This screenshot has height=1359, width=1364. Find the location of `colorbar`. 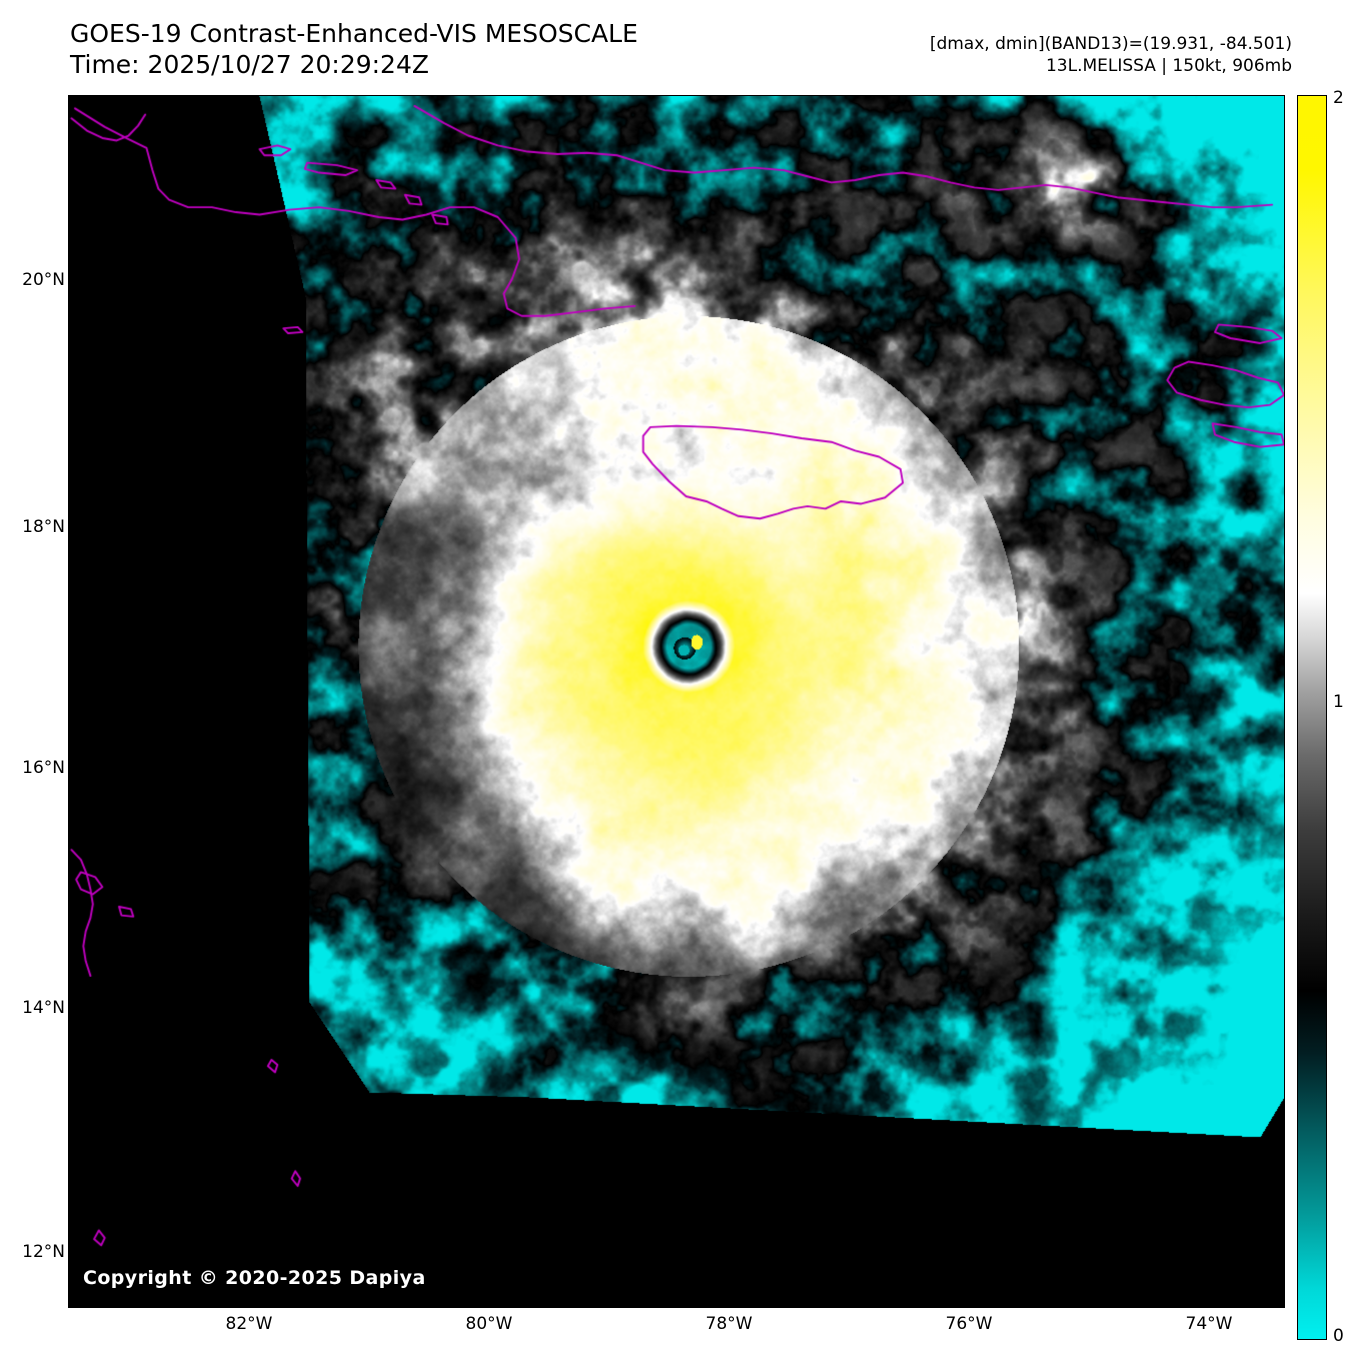

colorbar is located at coordinates (1312, 717).